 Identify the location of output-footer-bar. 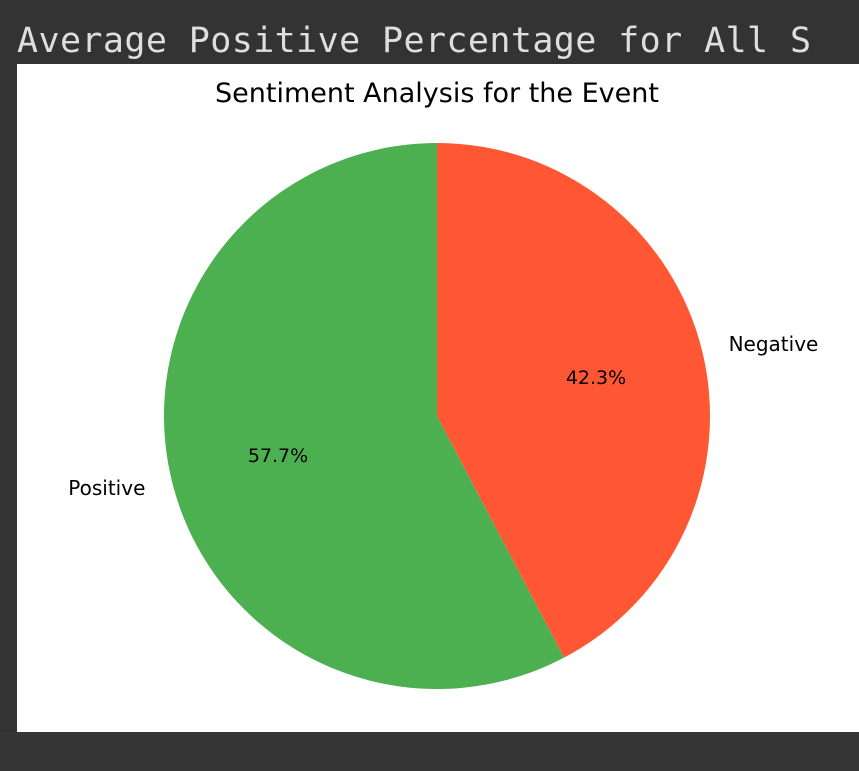
(429, 751).